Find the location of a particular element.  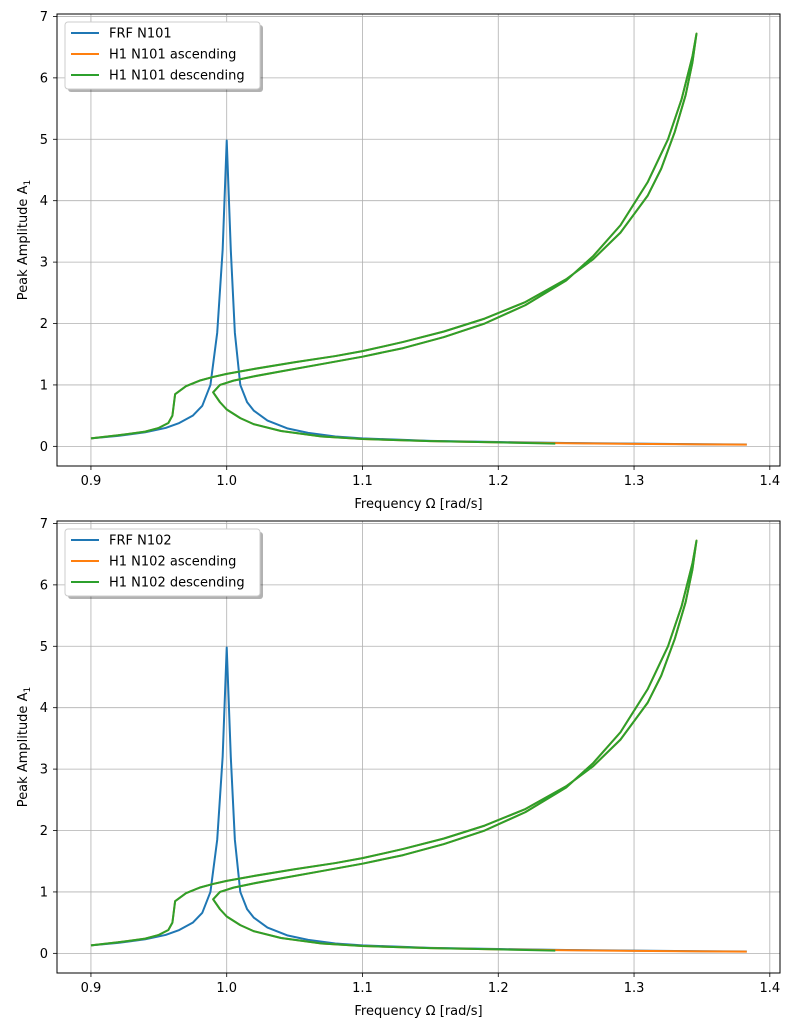

legend-label-3: H1 N102 descending is located at coordinates (177, 583).